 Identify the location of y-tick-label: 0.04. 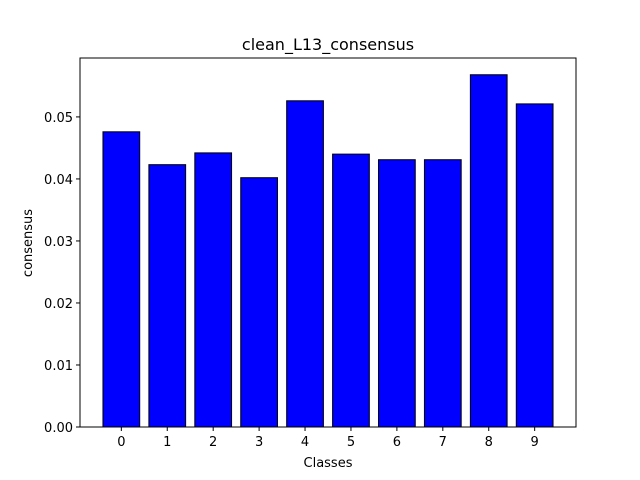
(58, 180).